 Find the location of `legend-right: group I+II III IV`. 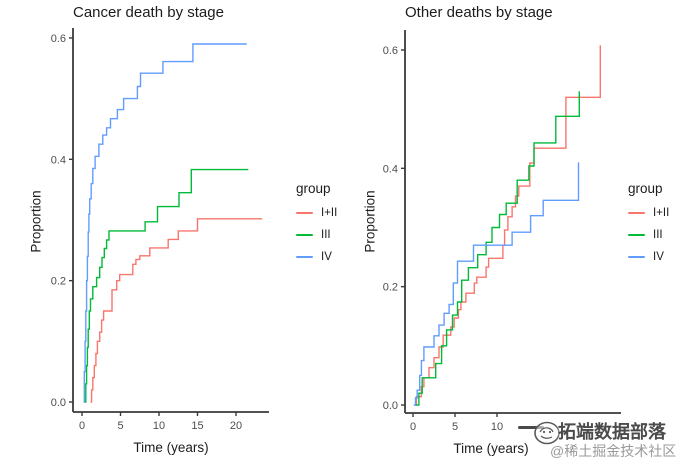

legend-right: group I+II III IV is located at coordinates (648, 224).